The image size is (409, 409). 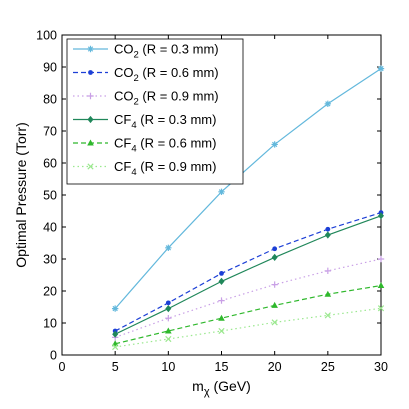 What do you see at coordinates (207, 392) in the screenshot?
I see `x-label-sub: χ` at bounding box center [207, 392].